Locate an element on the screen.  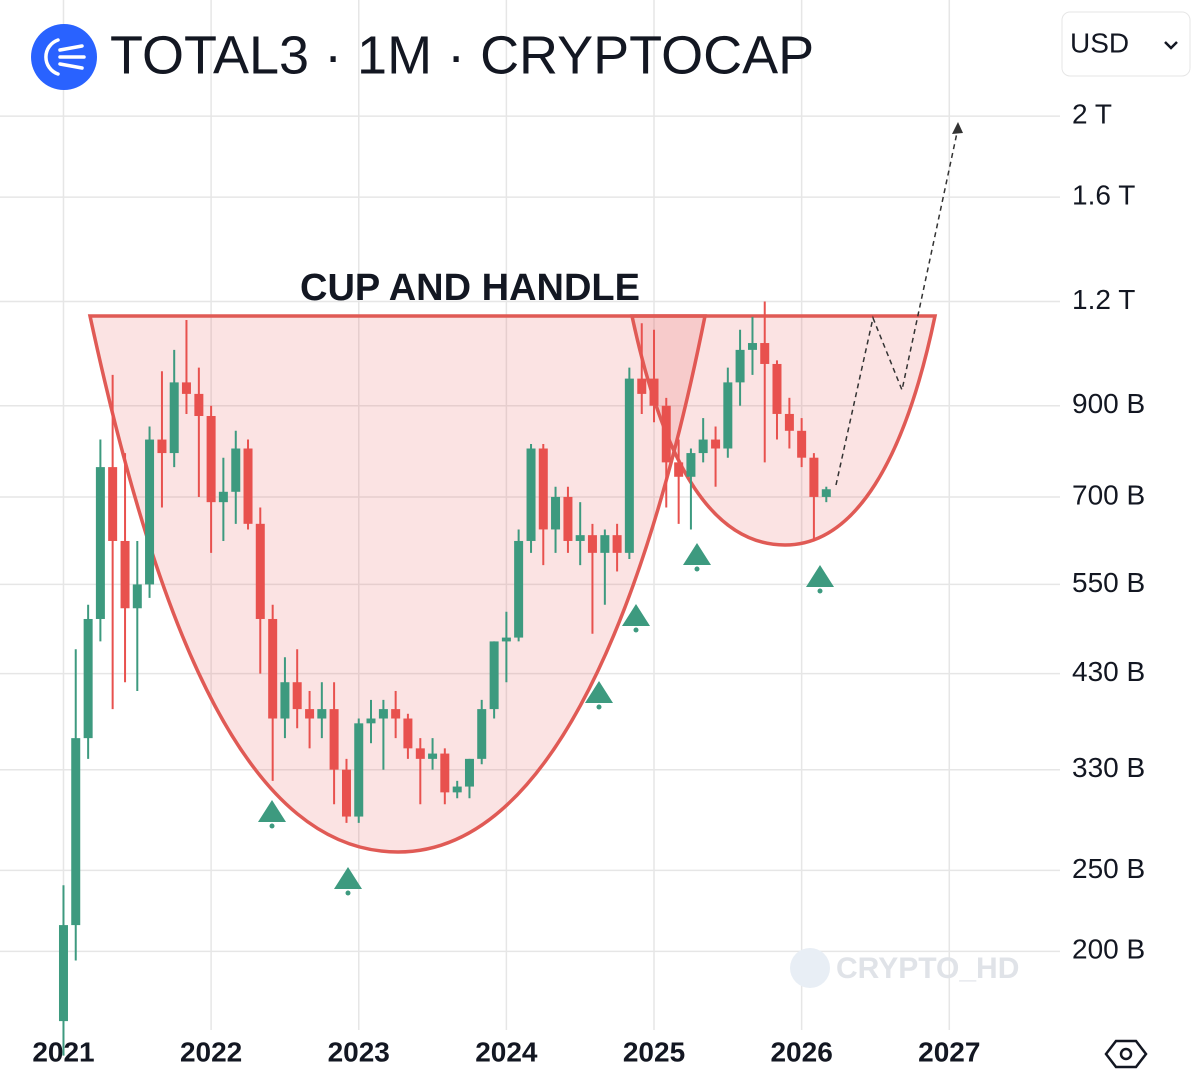
y-tick-label: 550 B is located at coordinates (1108, 582).